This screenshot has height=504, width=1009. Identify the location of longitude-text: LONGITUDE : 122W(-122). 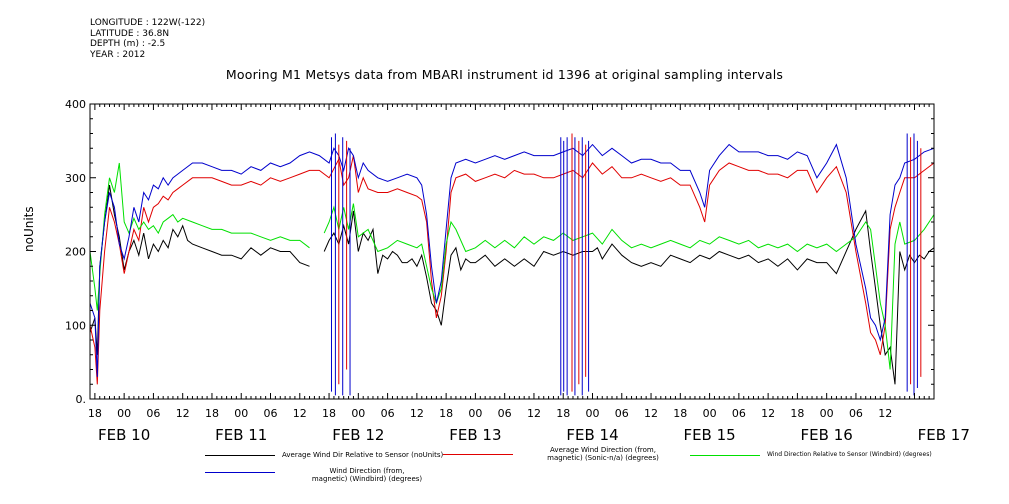
(148, 23).